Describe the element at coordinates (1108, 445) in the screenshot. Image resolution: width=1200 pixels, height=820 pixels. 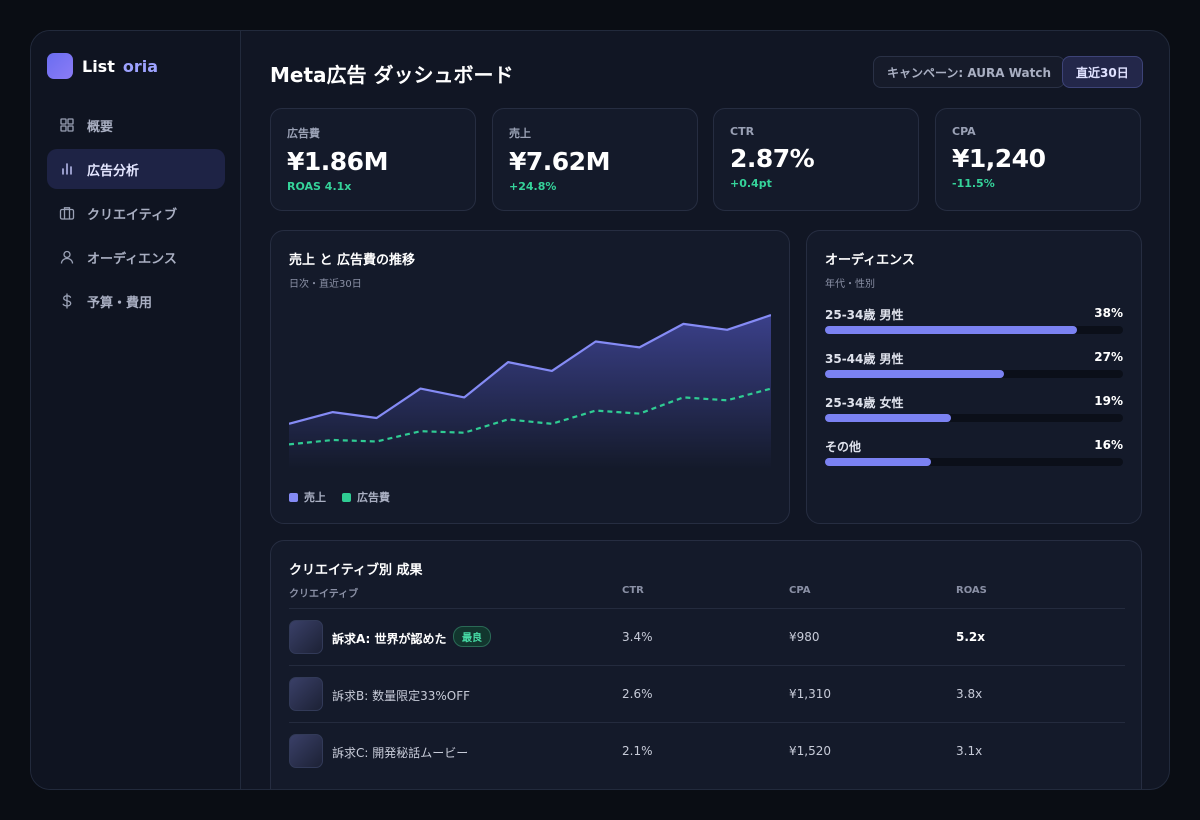
I see `audience-segment-percent: 16%` at that location.